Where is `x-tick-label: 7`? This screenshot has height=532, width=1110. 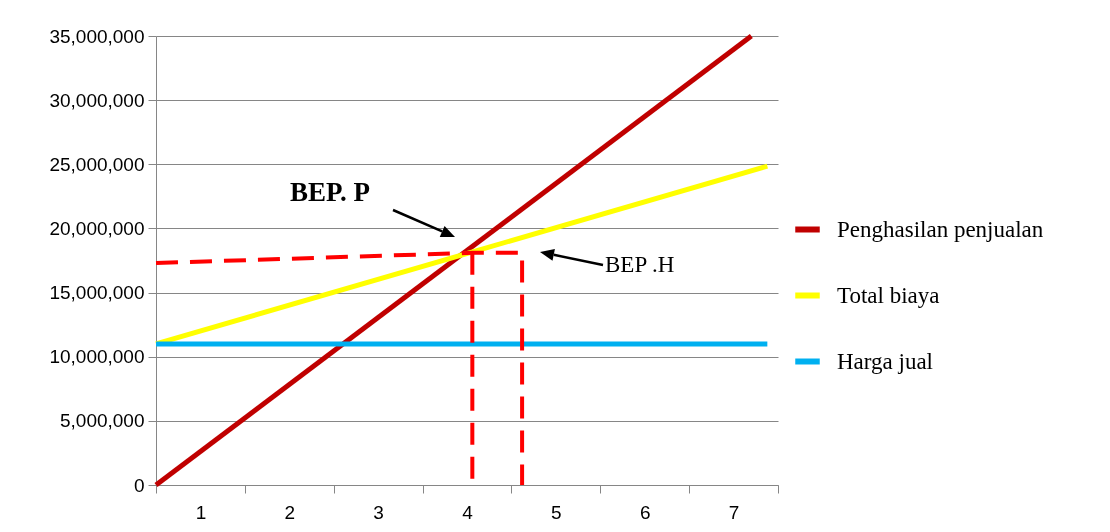 x-tick-label: 7 is located at coordinates (734, 512).